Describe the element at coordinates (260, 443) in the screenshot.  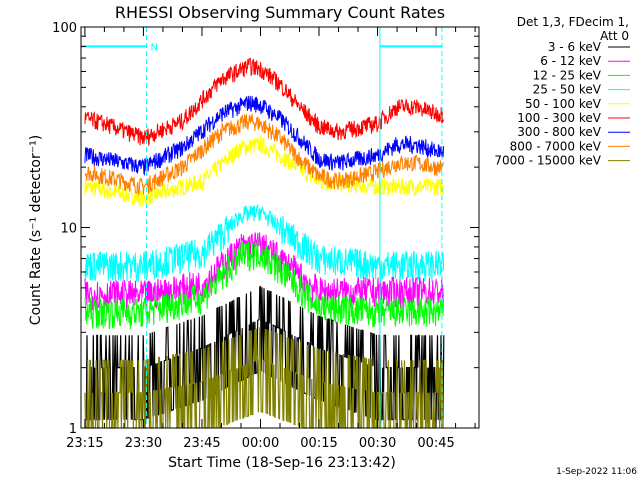
I see `x-tick-label-00:00: 00:00` at that location.